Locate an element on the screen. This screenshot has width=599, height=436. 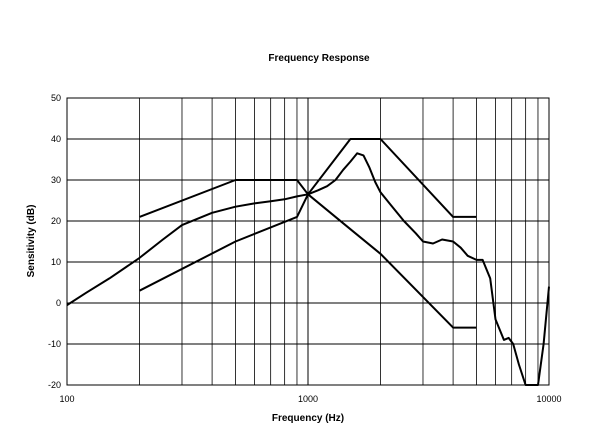
x-tick-label: 10000 is located at coordinates (548, 399).